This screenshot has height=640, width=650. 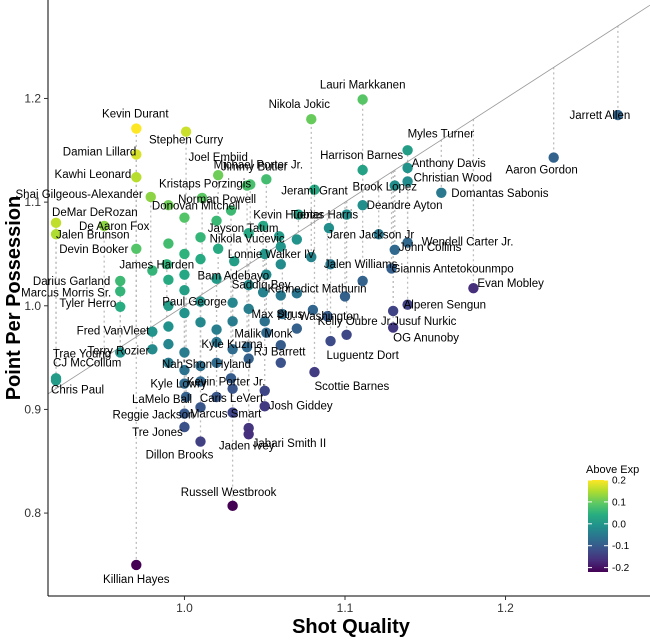 I want to click on point-label: Josh Giddey, so click(x=301, y=406).